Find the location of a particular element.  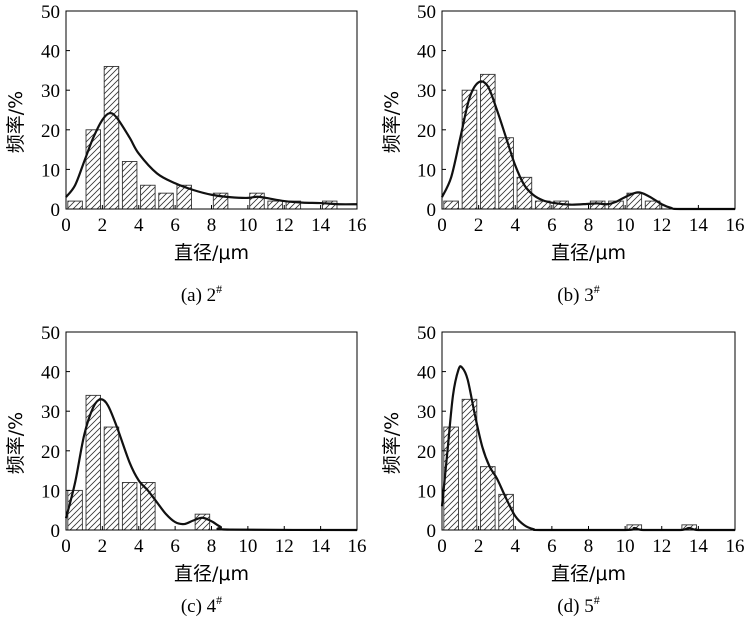

panel-caption: (c) 4# is located at coordinates (201, 605).